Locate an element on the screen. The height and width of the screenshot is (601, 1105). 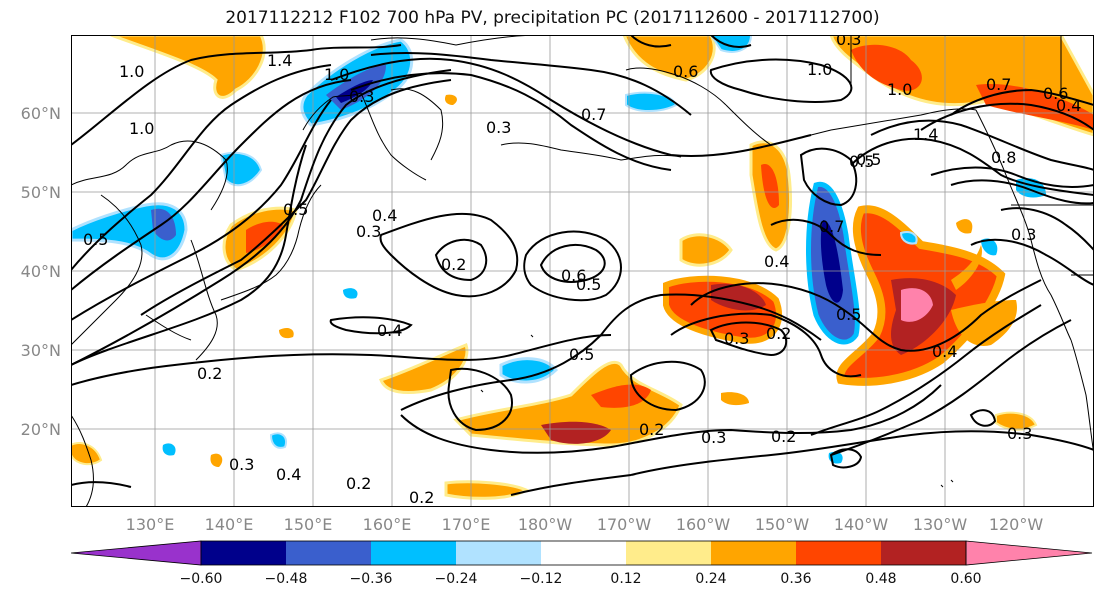
colorbar is located at coordinates (582, 553).